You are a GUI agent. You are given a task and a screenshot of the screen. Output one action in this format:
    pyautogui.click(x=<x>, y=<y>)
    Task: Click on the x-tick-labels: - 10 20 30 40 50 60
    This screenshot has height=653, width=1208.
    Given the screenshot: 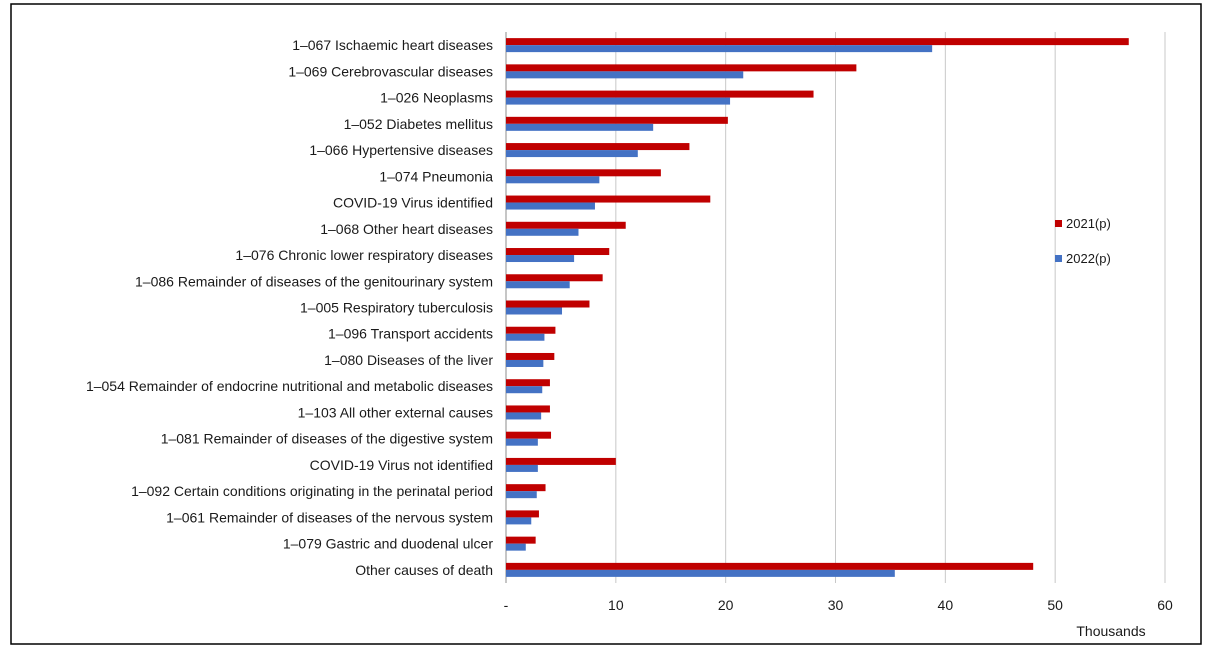 What is the action you would take?
    pyautogui.click(x=838, y=605)
    